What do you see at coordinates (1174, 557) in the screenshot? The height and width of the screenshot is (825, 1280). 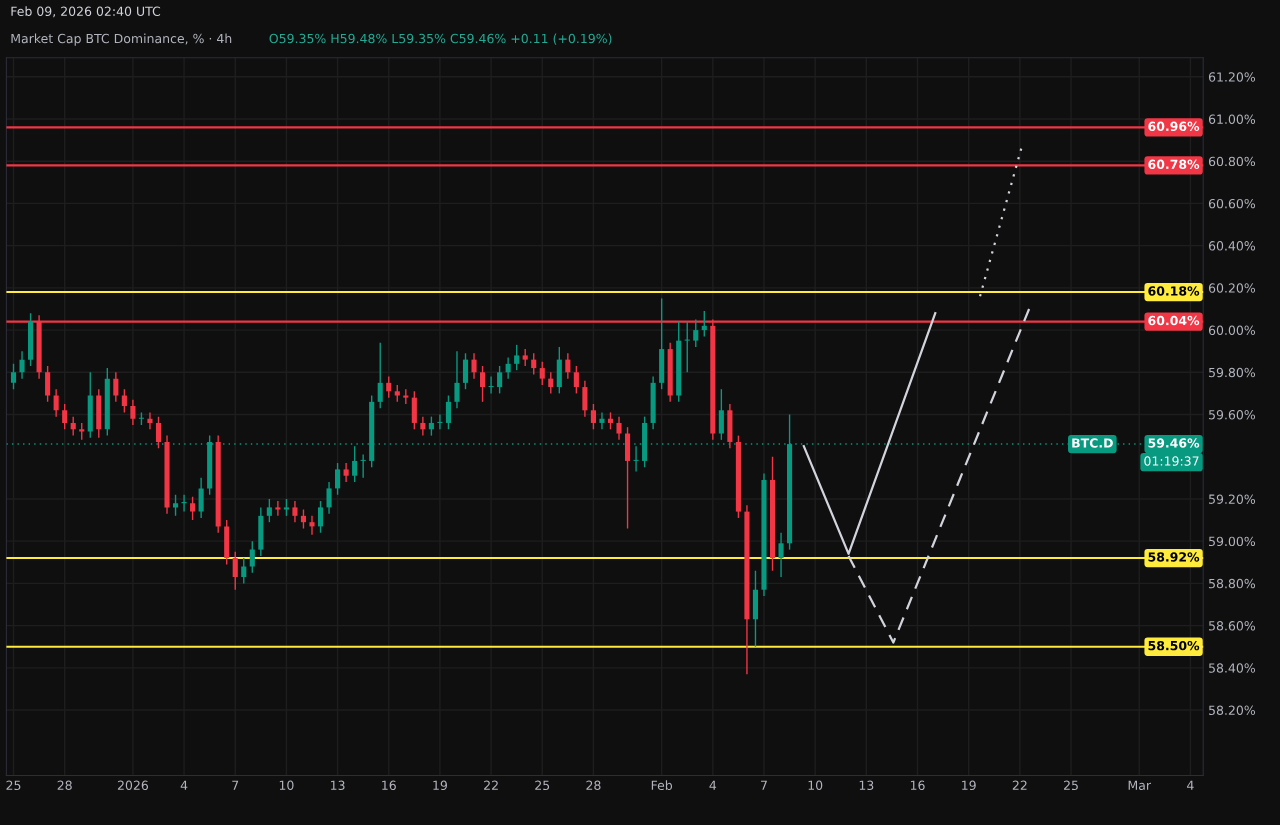 I see `ref-line-label: 58.92%` at bounding box center [1174, 557].